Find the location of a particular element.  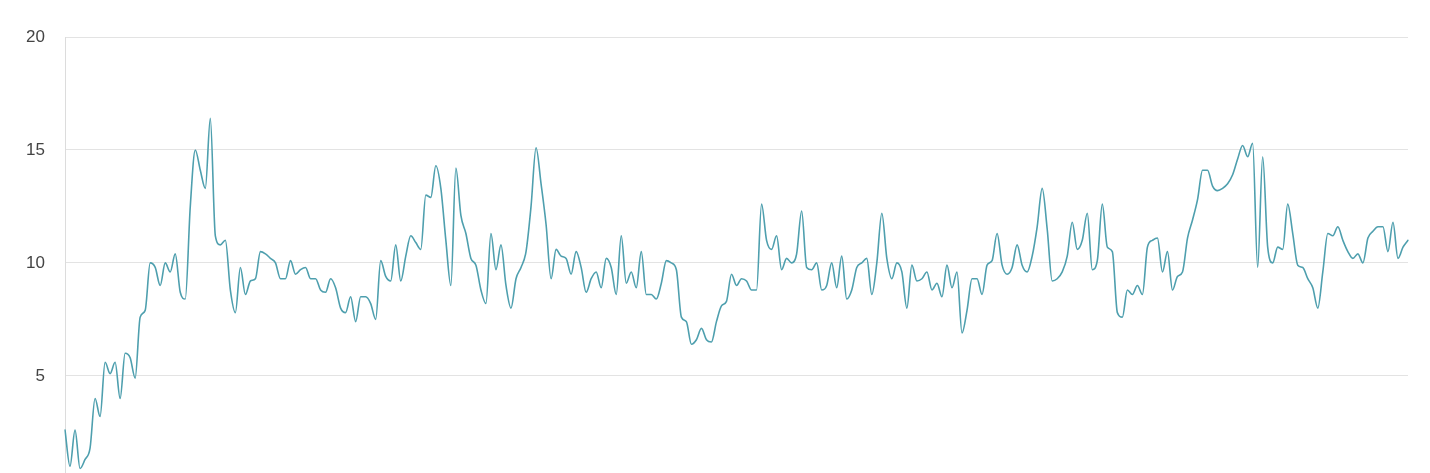

y-tick-label: 10 is located at coordinates (35, 262).